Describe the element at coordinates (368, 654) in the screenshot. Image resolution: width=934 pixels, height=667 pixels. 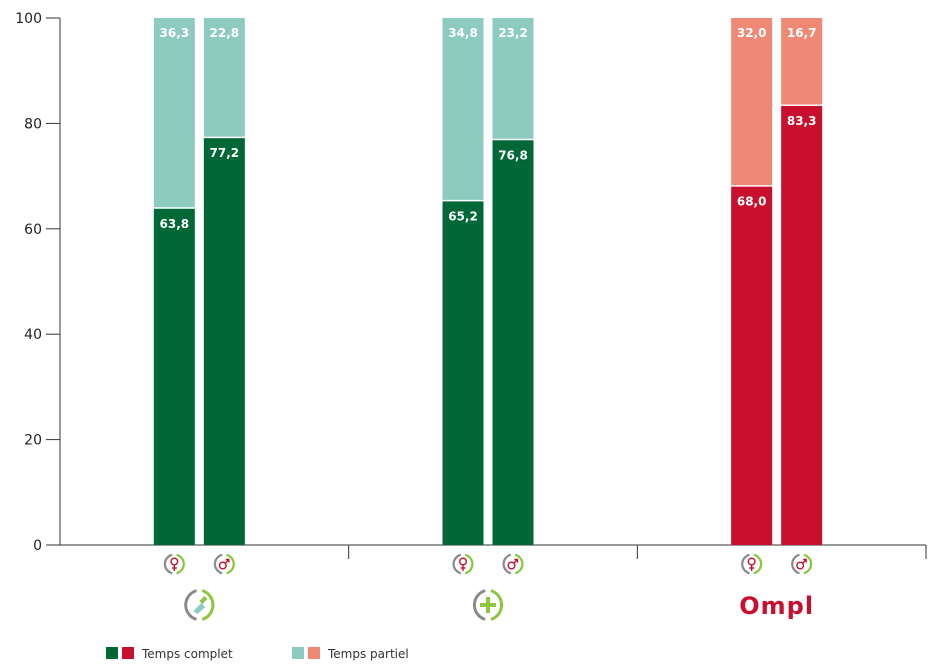
I see `legend-label: Temps partiel` at that location.